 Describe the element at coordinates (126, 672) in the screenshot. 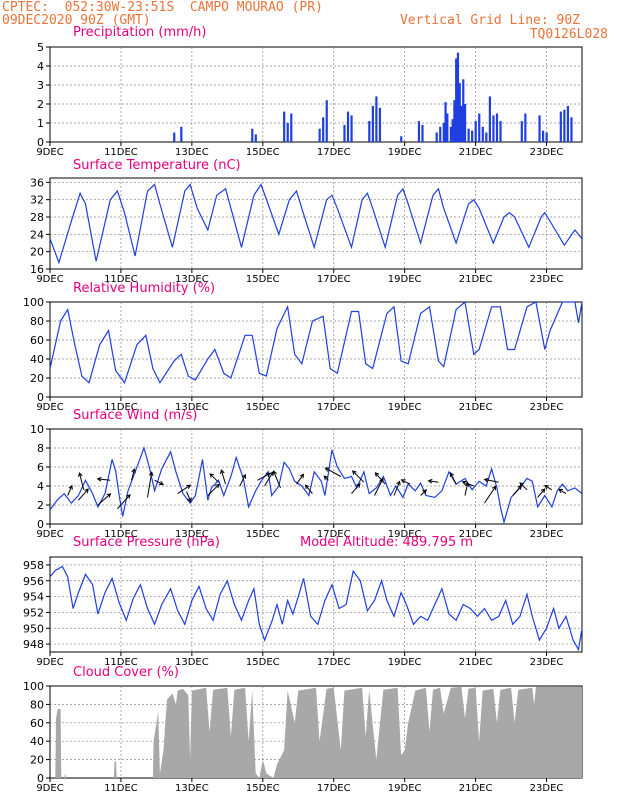

I see `panel-title: Cloud Cover (%)` at that location.